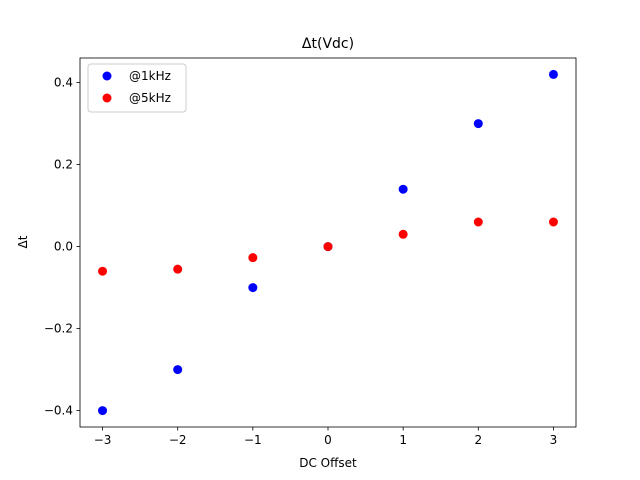 The height and width of the screenshot is (480, 640). What do you see at coordinates (554, 440) in the screenshot?
I see `x-tick-label: 3` at bounding box center [554, 440].